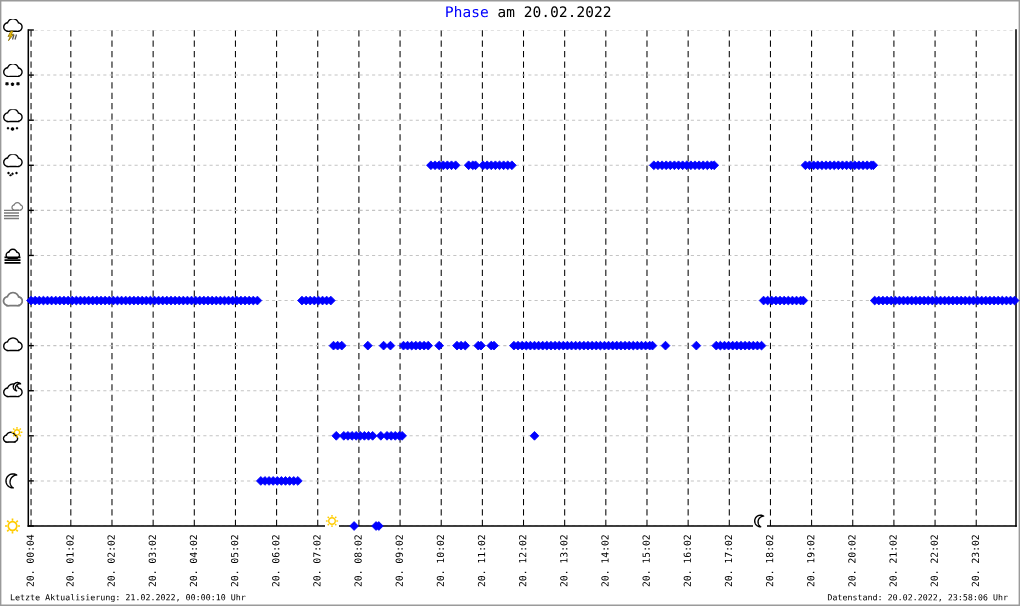 Image resolution: width=1020 pixels, height=606 pixels. I want to click on x-tick-label: 20. 23:02, so click(975, 561).